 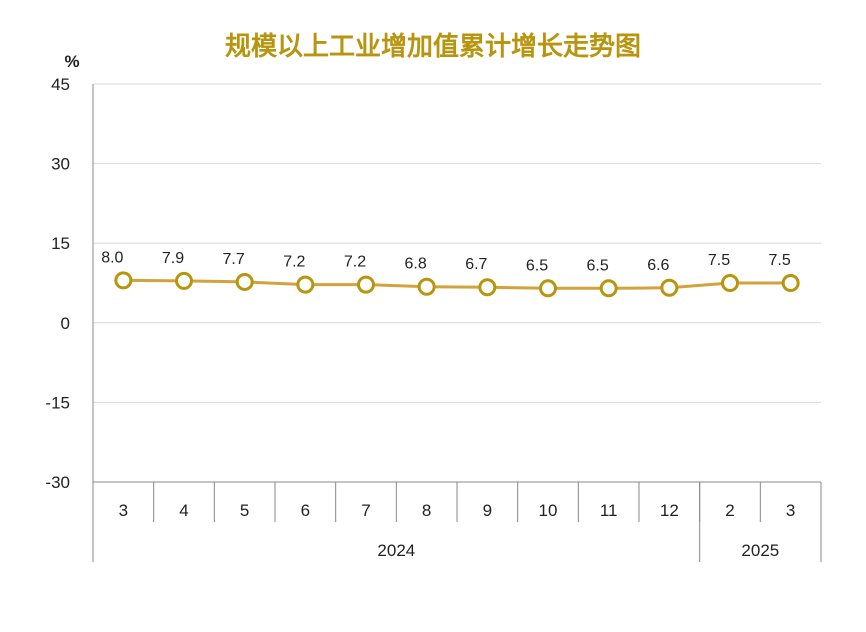 What do you see at coordinates (57, 402) in the screenshot?
I see `y-tick-label: -15` at bounding box center [57, 402].